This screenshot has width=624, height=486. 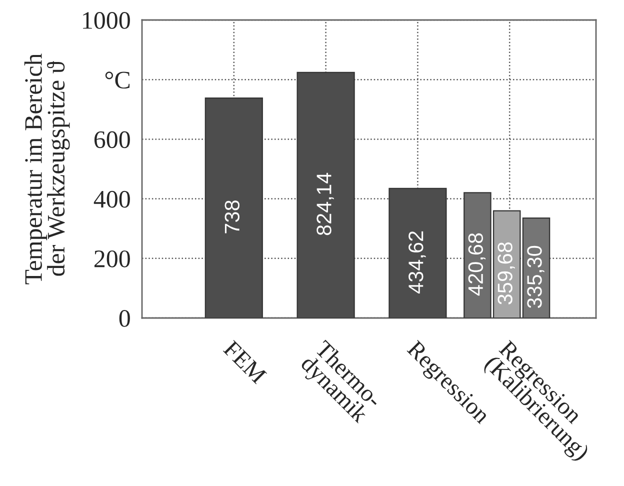 What do you see at coordinates (232, 217) in the screenshot?
I see `data-label: 738` at bounding box center [232, 217].